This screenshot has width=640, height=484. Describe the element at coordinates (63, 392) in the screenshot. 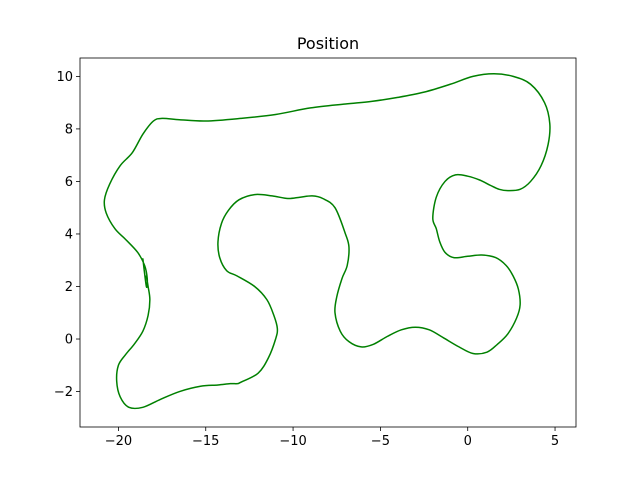

I see `y-tick-label: −2` at that location.